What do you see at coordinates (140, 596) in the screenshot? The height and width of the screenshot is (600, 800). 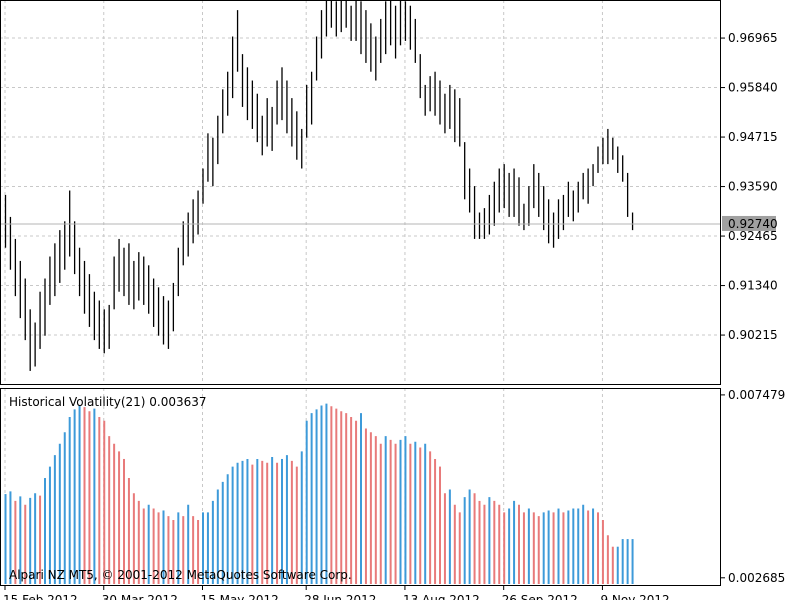 I see `x-tick-label: 30 Mar 2012` at bounding box center [140, 596].